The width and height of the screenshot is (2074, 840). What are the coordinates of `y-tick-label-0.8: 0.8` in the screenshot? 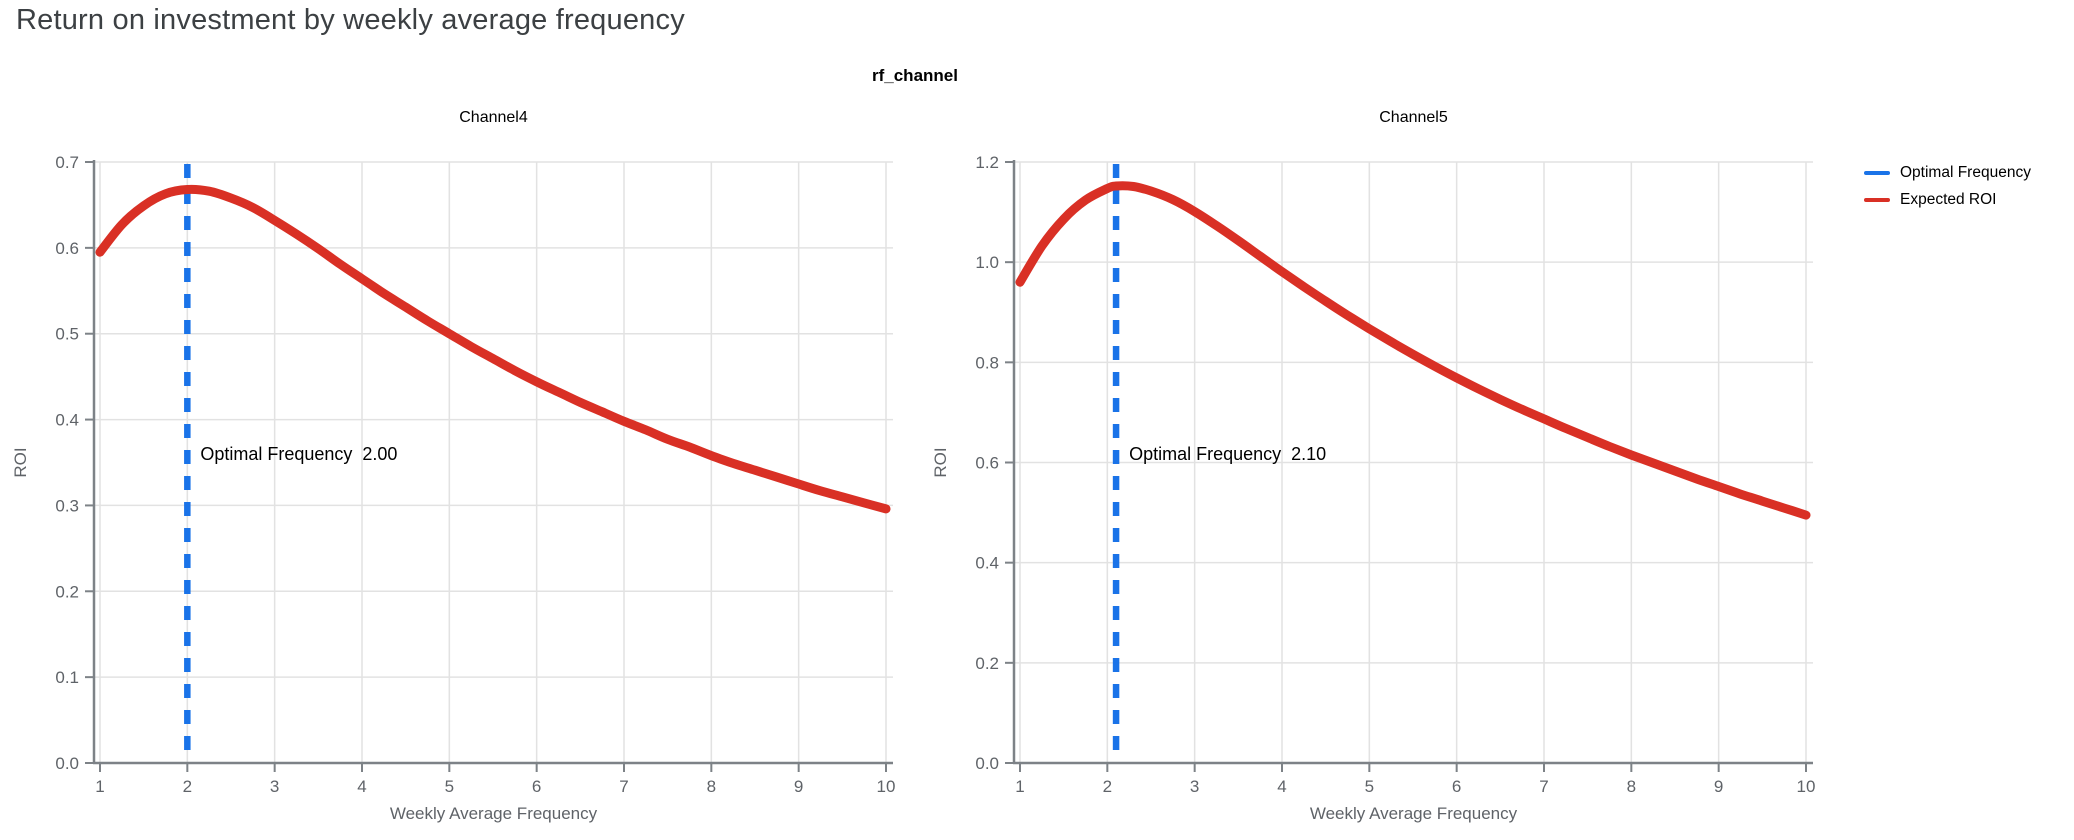 It's located at (987, 362).